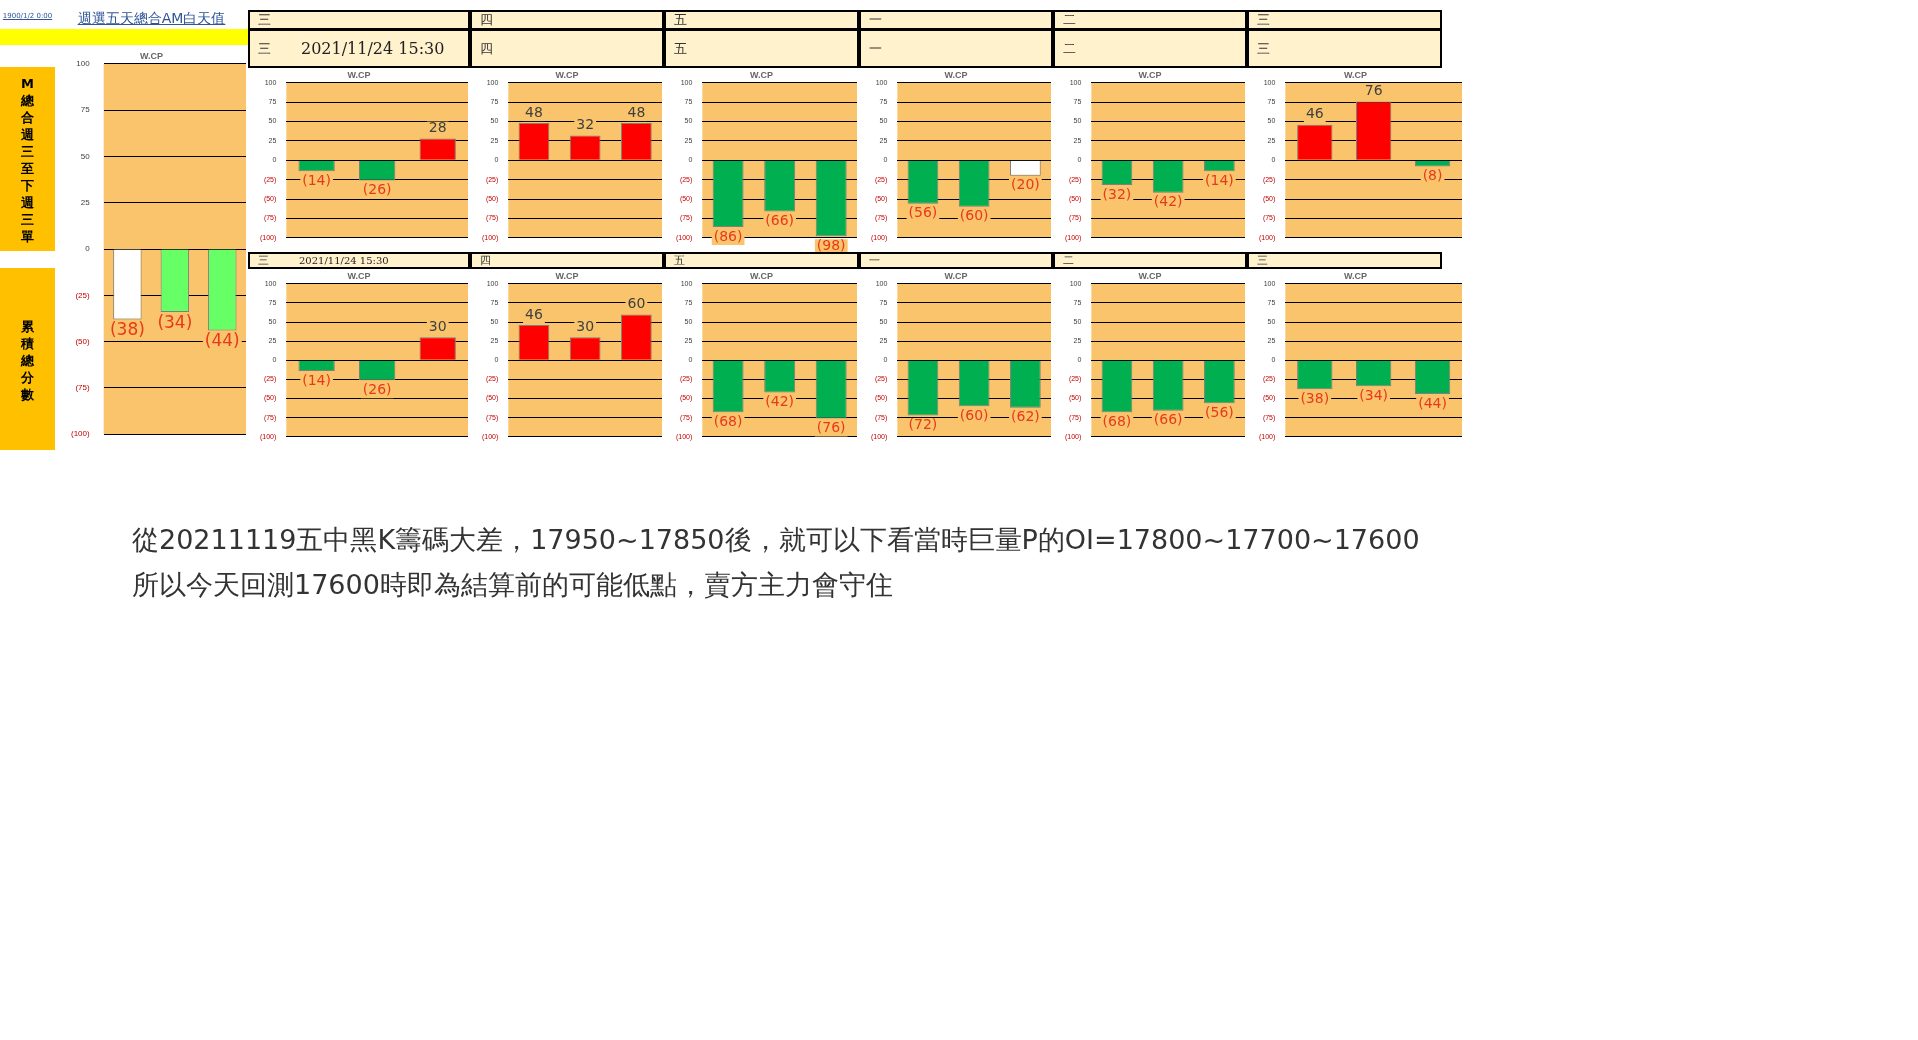  What do you see at coordinates (1150, 20) in the screenshot?
I see `text: 二` at bounding box center [1150, 20].